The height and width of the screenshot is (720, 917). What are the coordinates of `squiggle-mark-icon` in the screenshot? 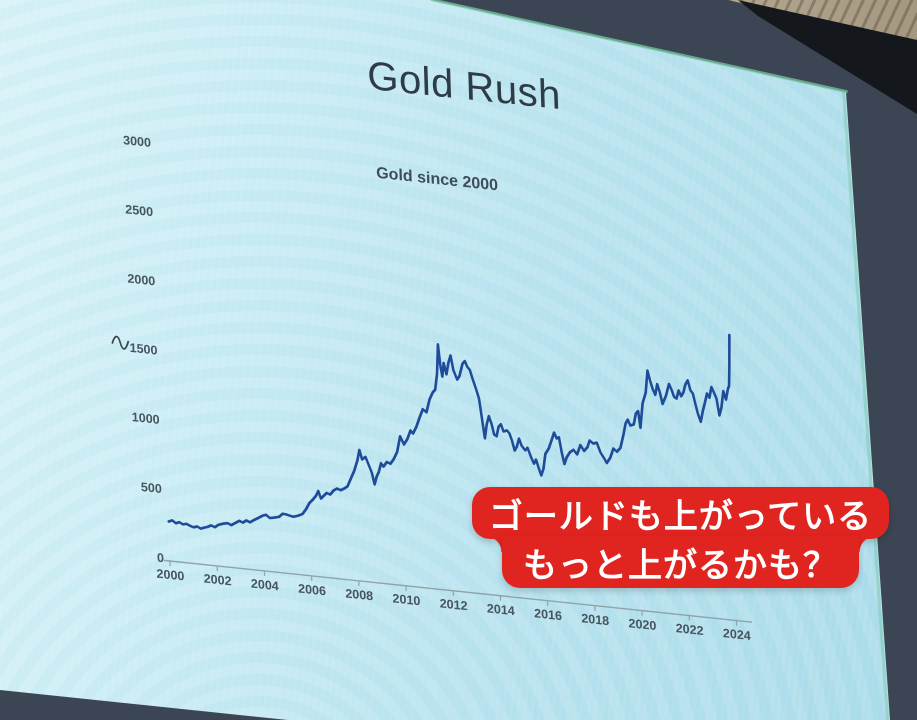 It's located at (120, 342).